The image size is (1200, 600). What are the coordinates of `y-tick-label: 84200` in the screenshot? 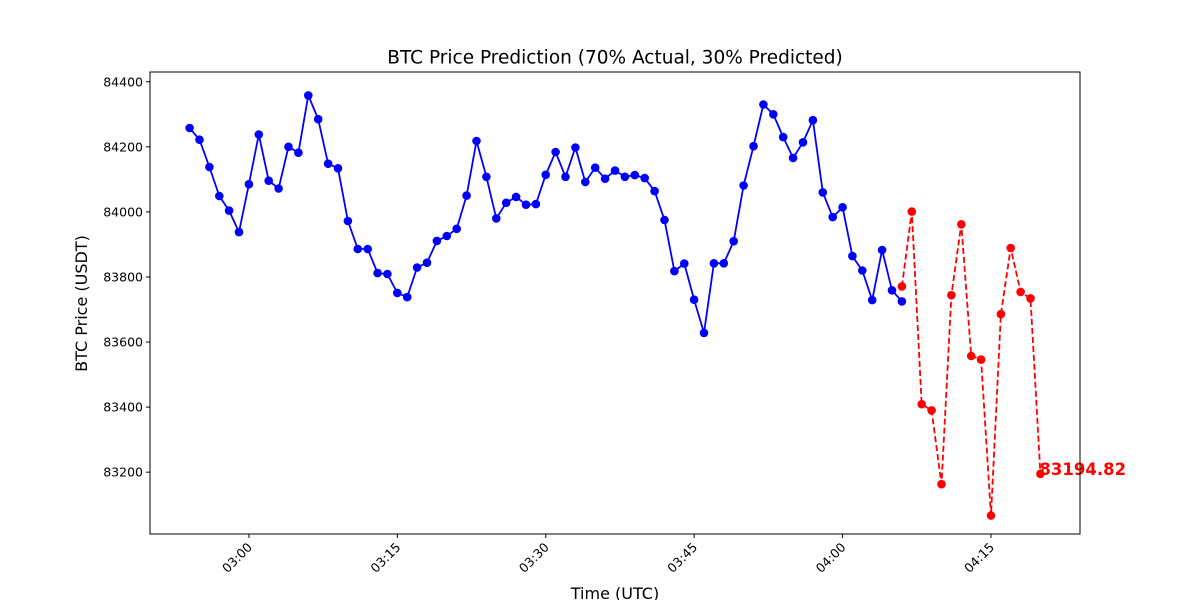 It's located at (123, 146).